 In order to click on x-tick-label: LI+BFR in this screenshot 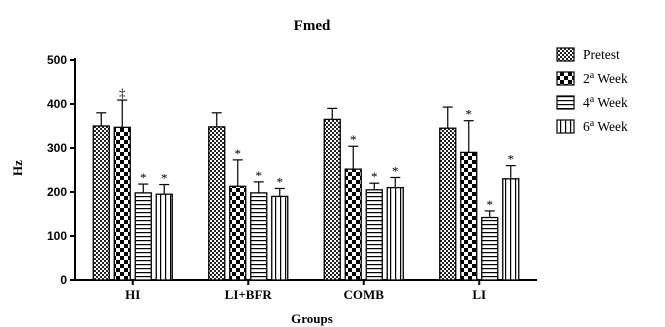, I will do `click(249, 294)`.